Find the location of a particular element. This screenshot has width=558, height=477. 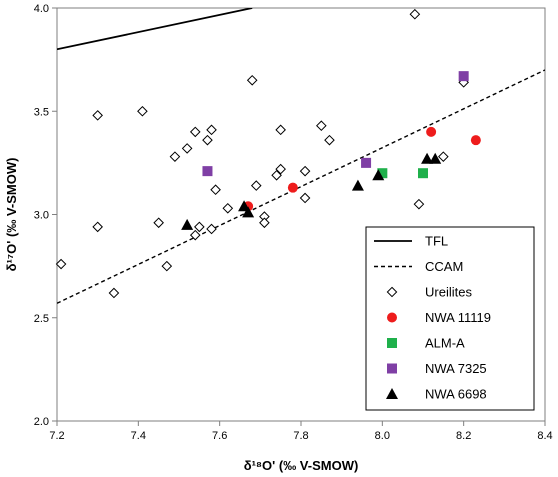

x-tick-label: 7.4 is located at coordinates (138, 436).